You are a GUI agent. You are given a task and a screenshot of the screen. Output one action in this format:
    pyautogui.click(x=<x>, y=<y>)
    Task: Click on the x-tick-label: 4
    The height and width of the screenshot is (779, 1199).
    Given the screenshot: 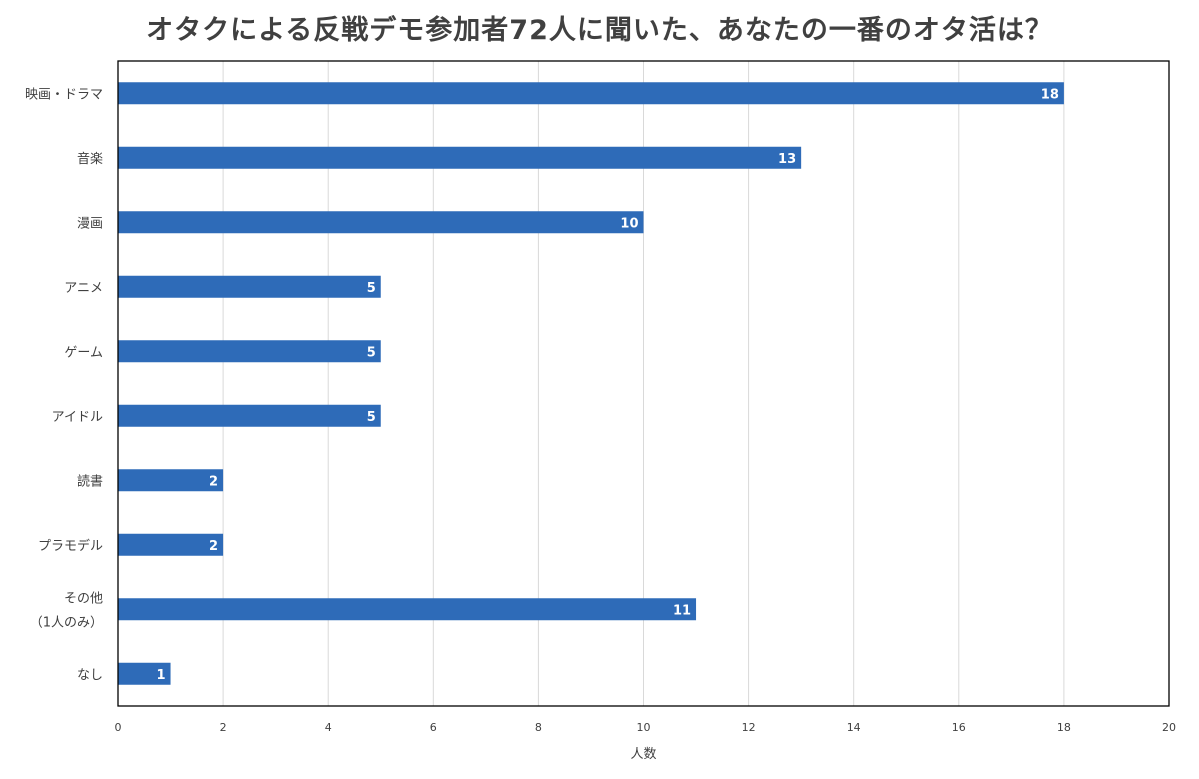 What is the action you would take?
    pyautogui.click(x=328, y=727)
    